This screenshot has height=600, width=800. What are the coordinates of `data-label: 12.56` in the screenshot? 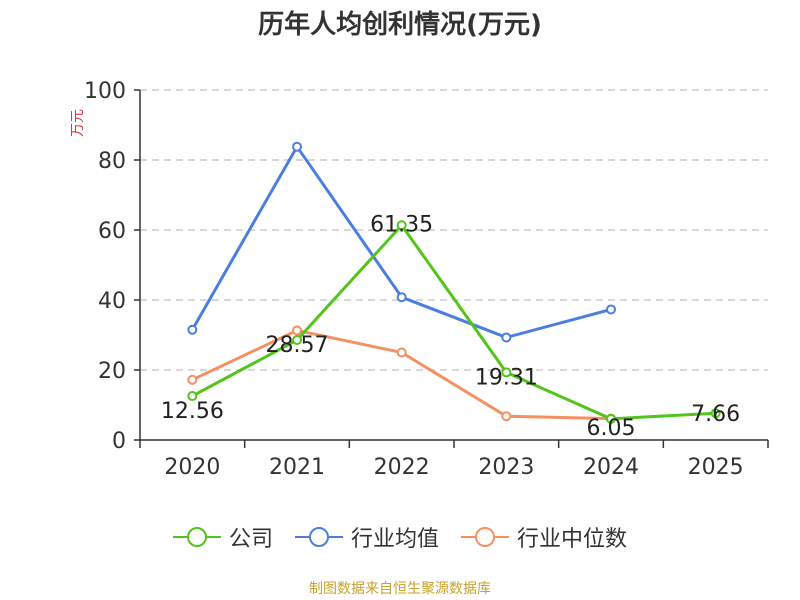 It's located at (192, 411).